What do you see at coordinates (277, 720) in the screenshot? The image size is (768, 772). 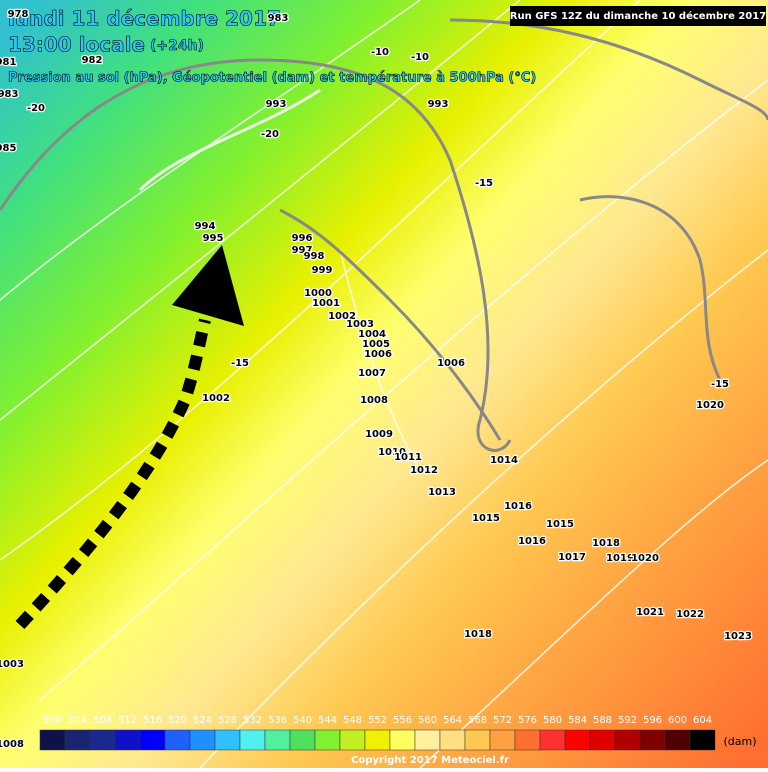 I see `legend-value: 536` at bounding box center [277, 720].